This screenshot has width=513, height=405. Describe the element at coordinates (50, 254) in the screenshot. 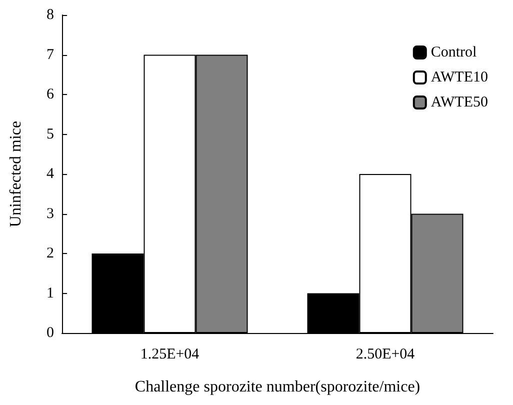

I see `y-tick-label: 2` at that location.